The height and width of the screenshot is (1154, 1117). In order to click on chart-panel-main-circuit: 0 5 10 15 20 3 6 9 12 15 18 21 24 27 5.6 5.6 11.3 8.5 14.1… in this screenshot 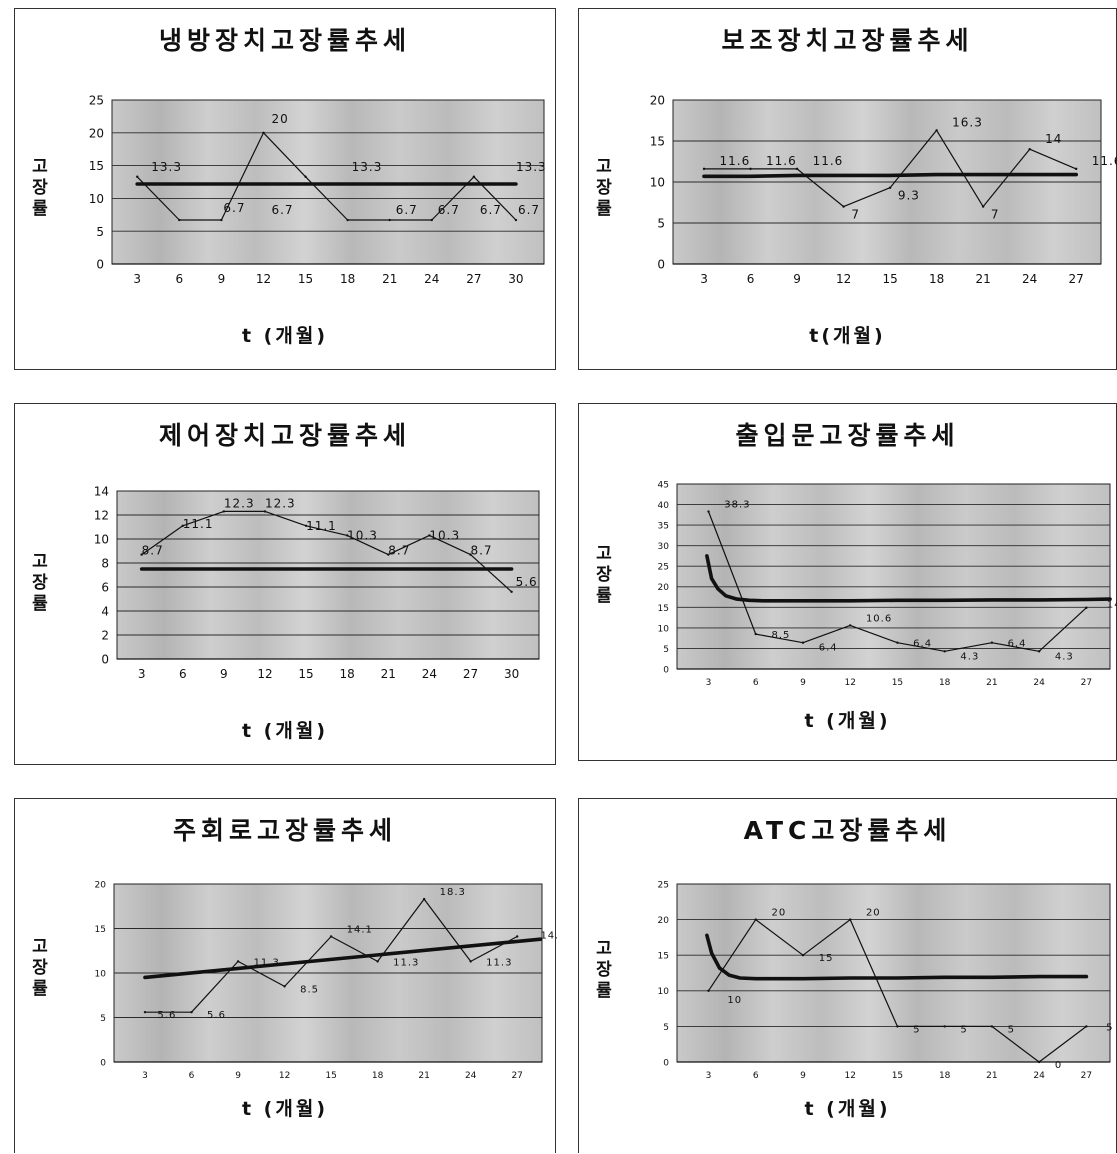, I will do `click(285, 975)`.